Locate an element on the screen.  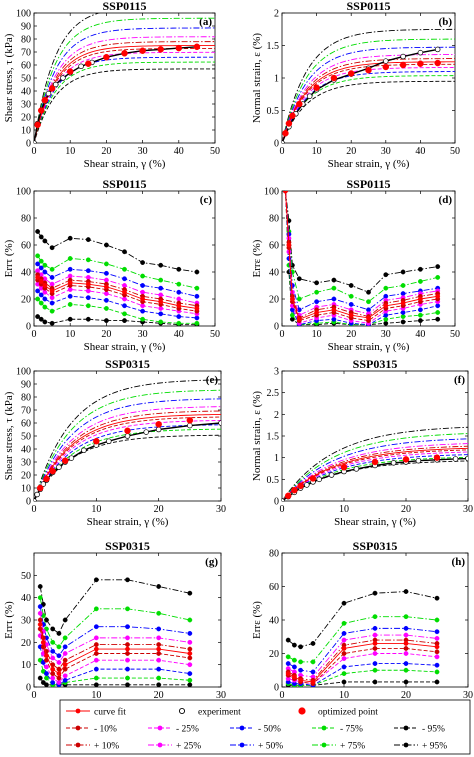
y-tick-label: 50 is located at coordinates (26, 79).